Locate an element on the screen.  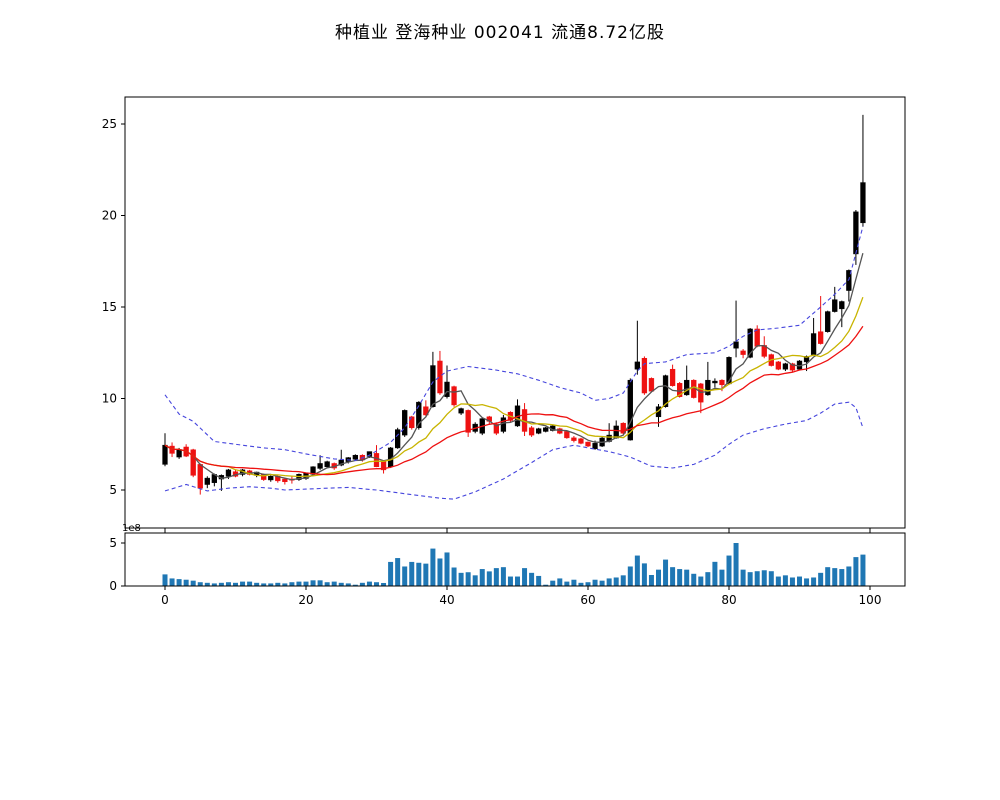
price-tick-label: 25 is located at coordinates (109, 124).